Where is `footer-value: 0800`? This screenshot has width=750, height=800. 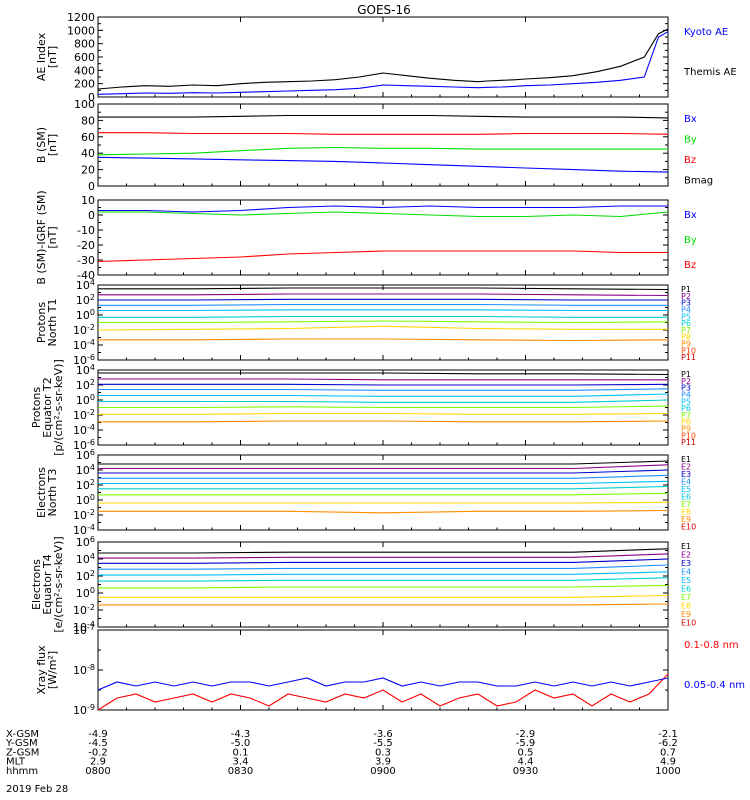 footer-value: 0800 is located at coordinates (97, 771).